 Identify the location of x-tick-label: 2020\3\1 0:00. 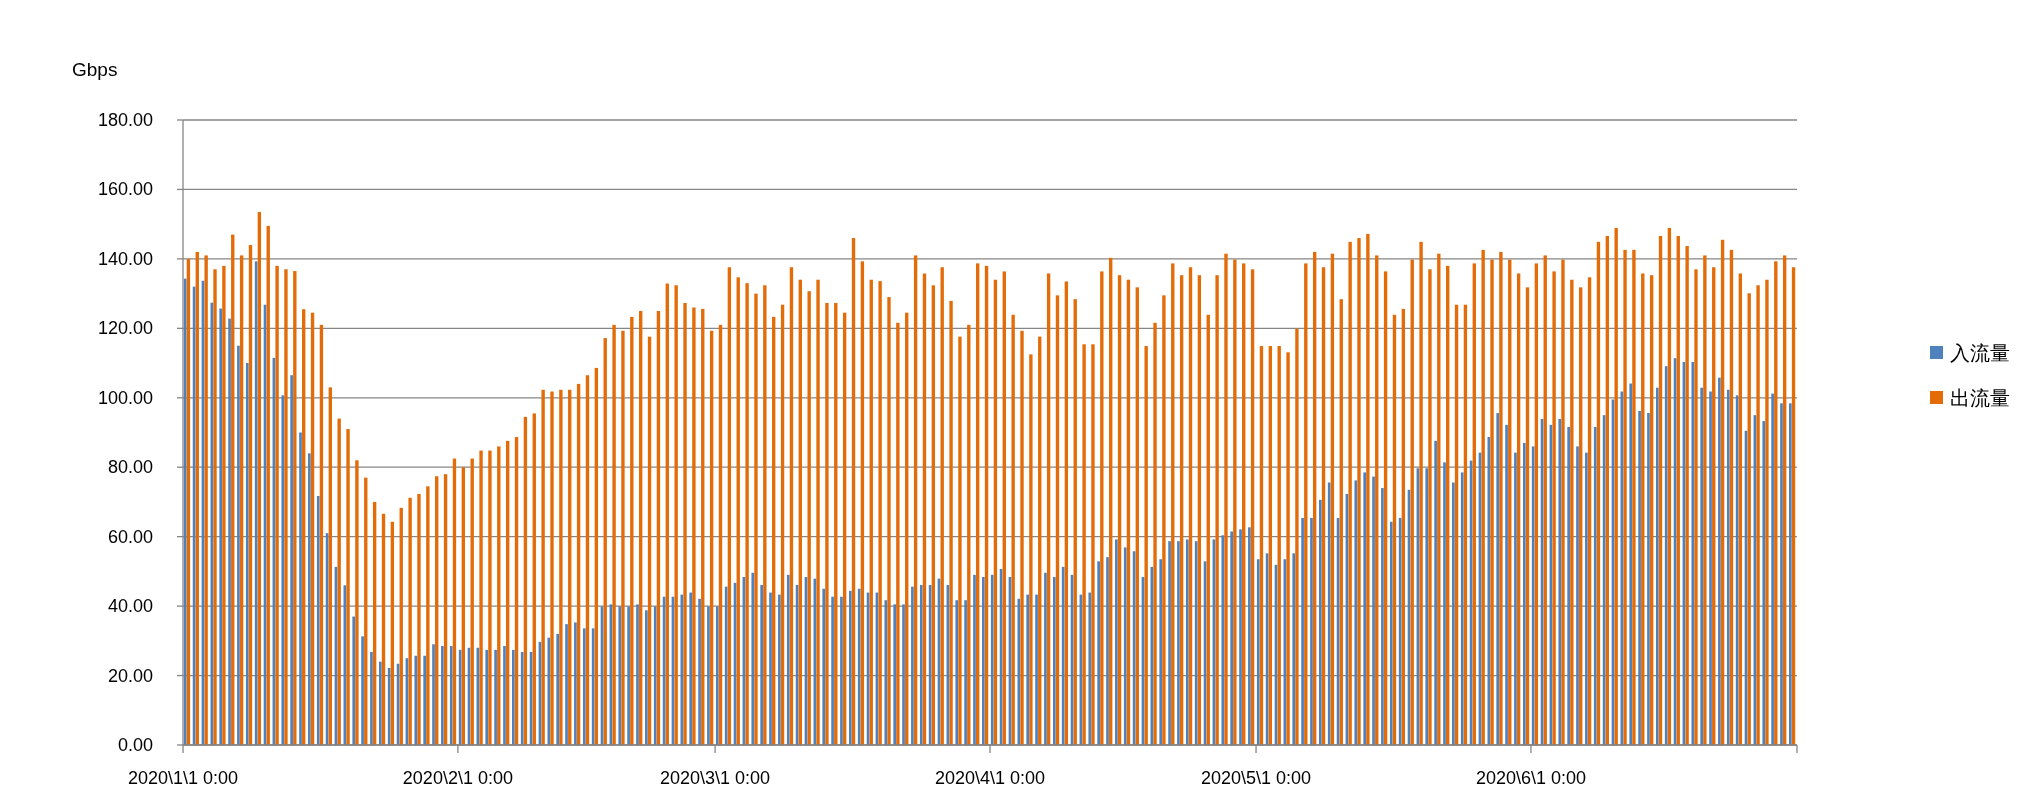
(715, 778).